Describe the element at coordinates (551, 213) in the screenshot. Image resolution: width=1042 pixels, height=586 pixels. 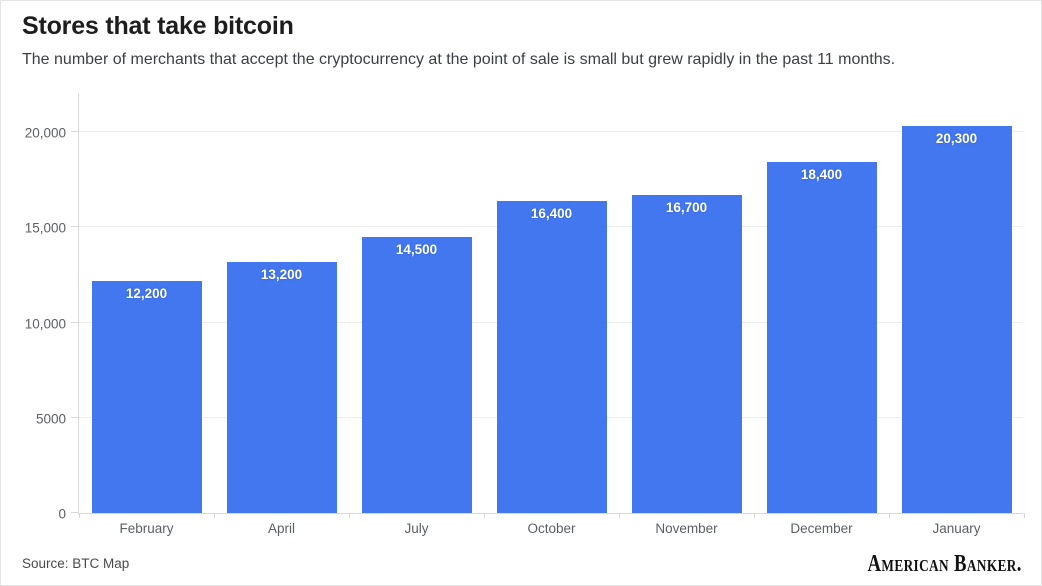
I see `bar-value-label-october: 16,400` at that location.